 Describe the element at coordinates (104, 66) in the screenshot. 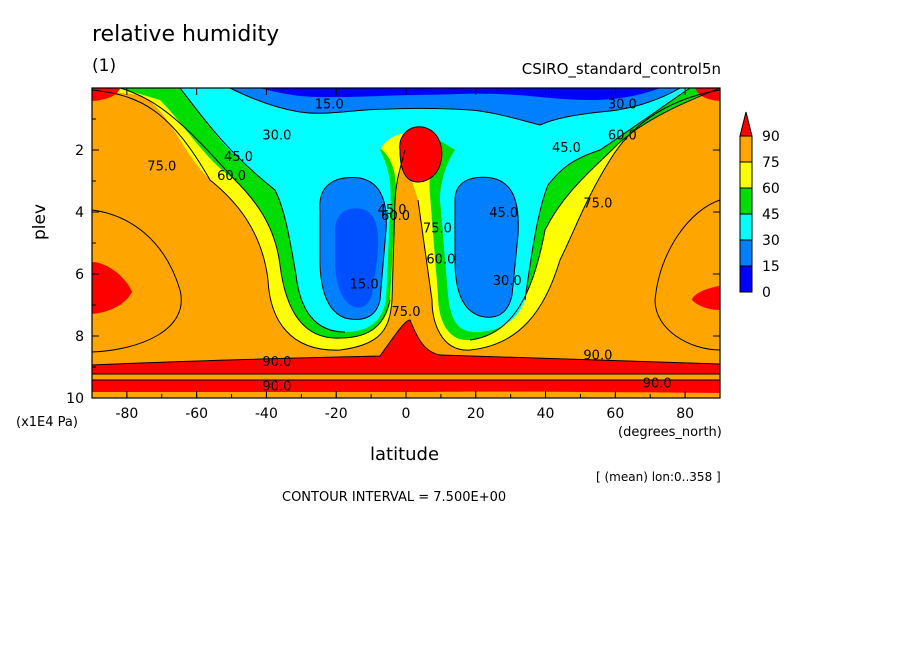

I see `chart-subtitle: (1)` at that location.